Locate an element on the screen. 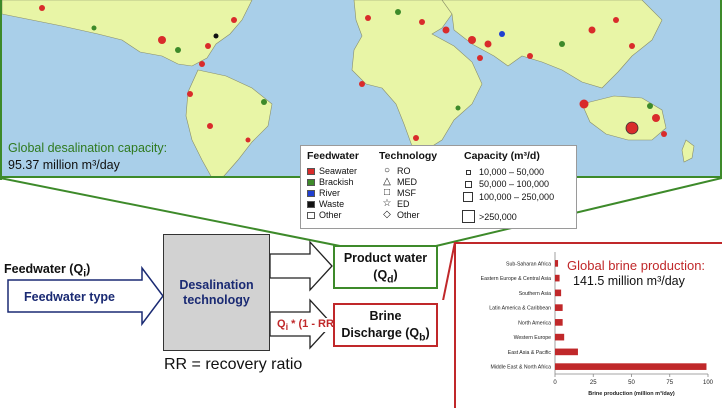  feedwater-arrow is located at coordinates (85, 296).